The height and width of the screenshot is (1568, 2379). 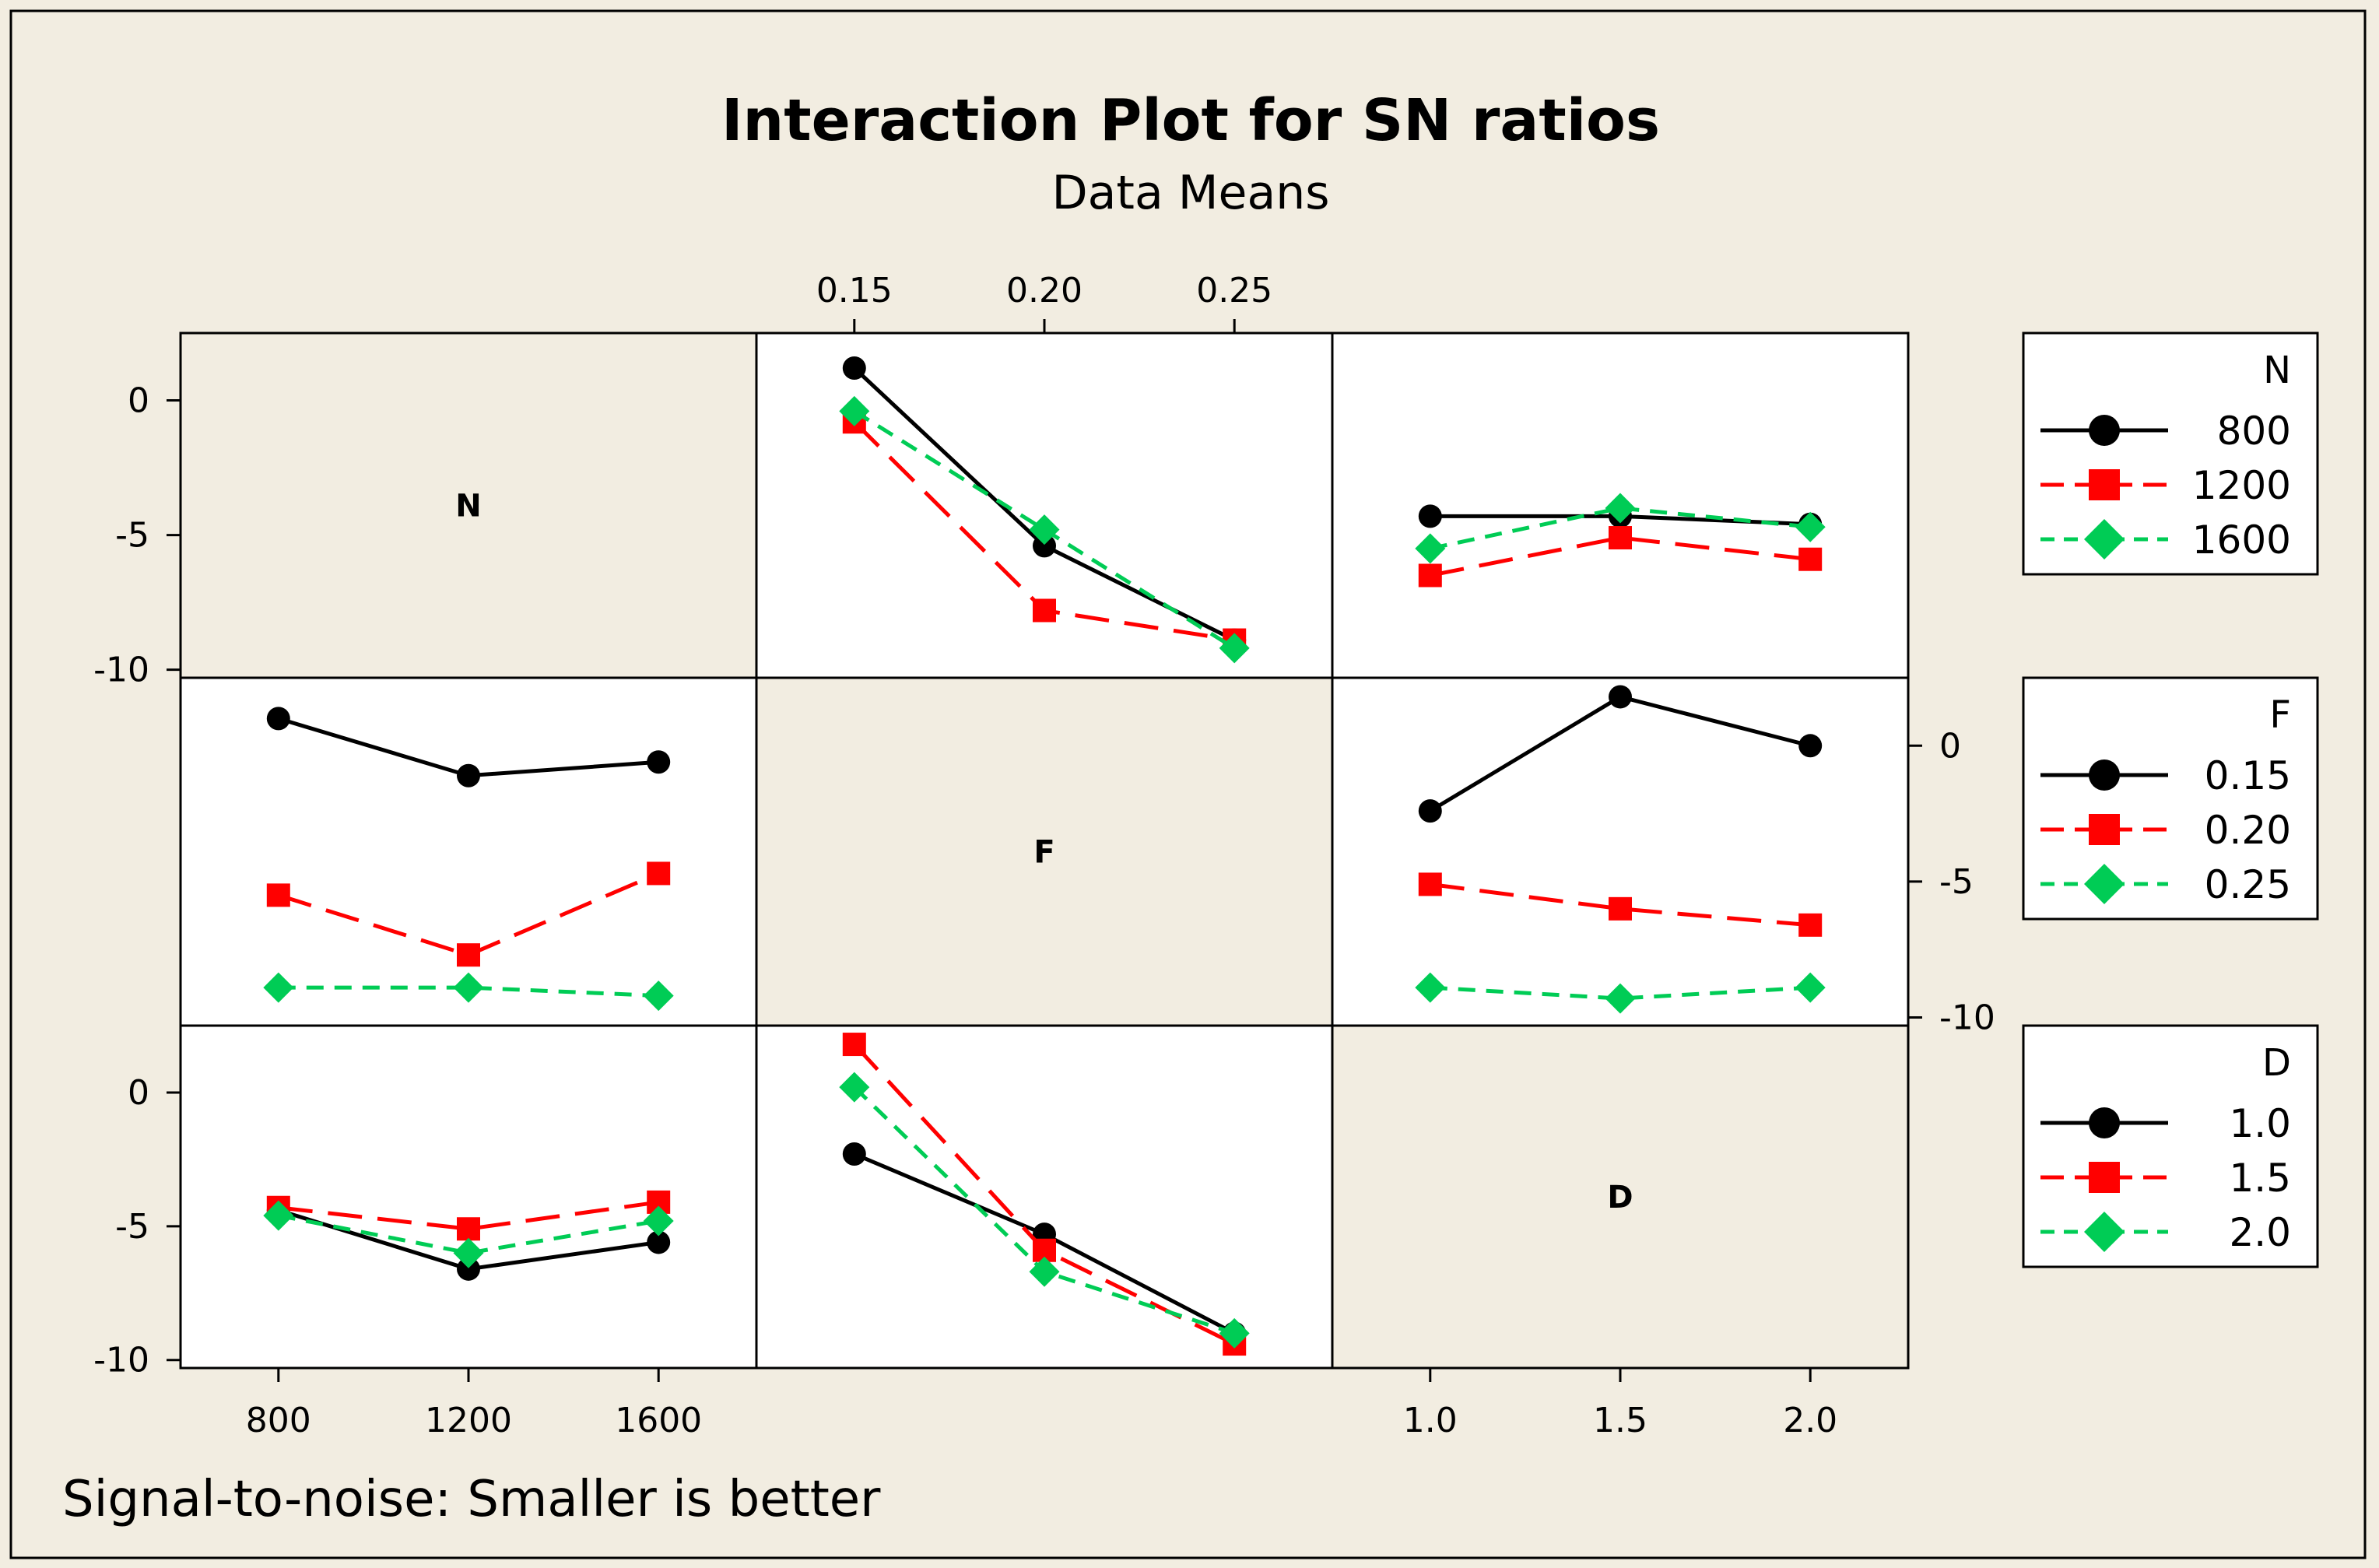 What do you see at coordinates (468, 1420) in the screenshot?
I see `x-tick-label: 1200` at bounding box center [468, 1420].